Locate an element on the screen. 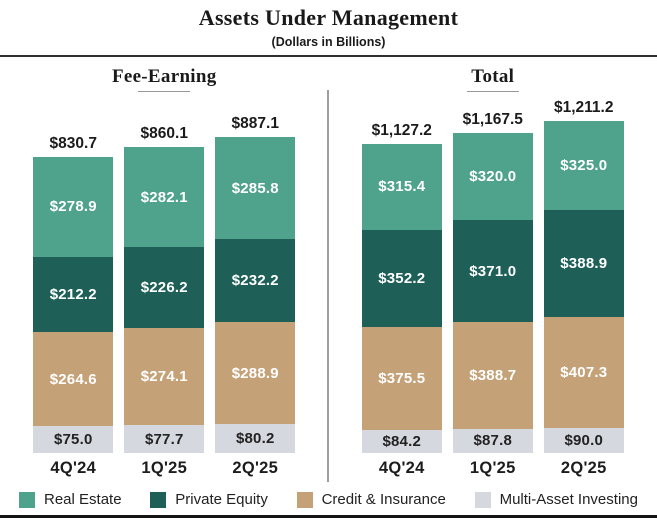 Image resolution: width=657 pixels, height=518 pixels. segment-value-label: $352.2 is located at coordinates (402, 278).